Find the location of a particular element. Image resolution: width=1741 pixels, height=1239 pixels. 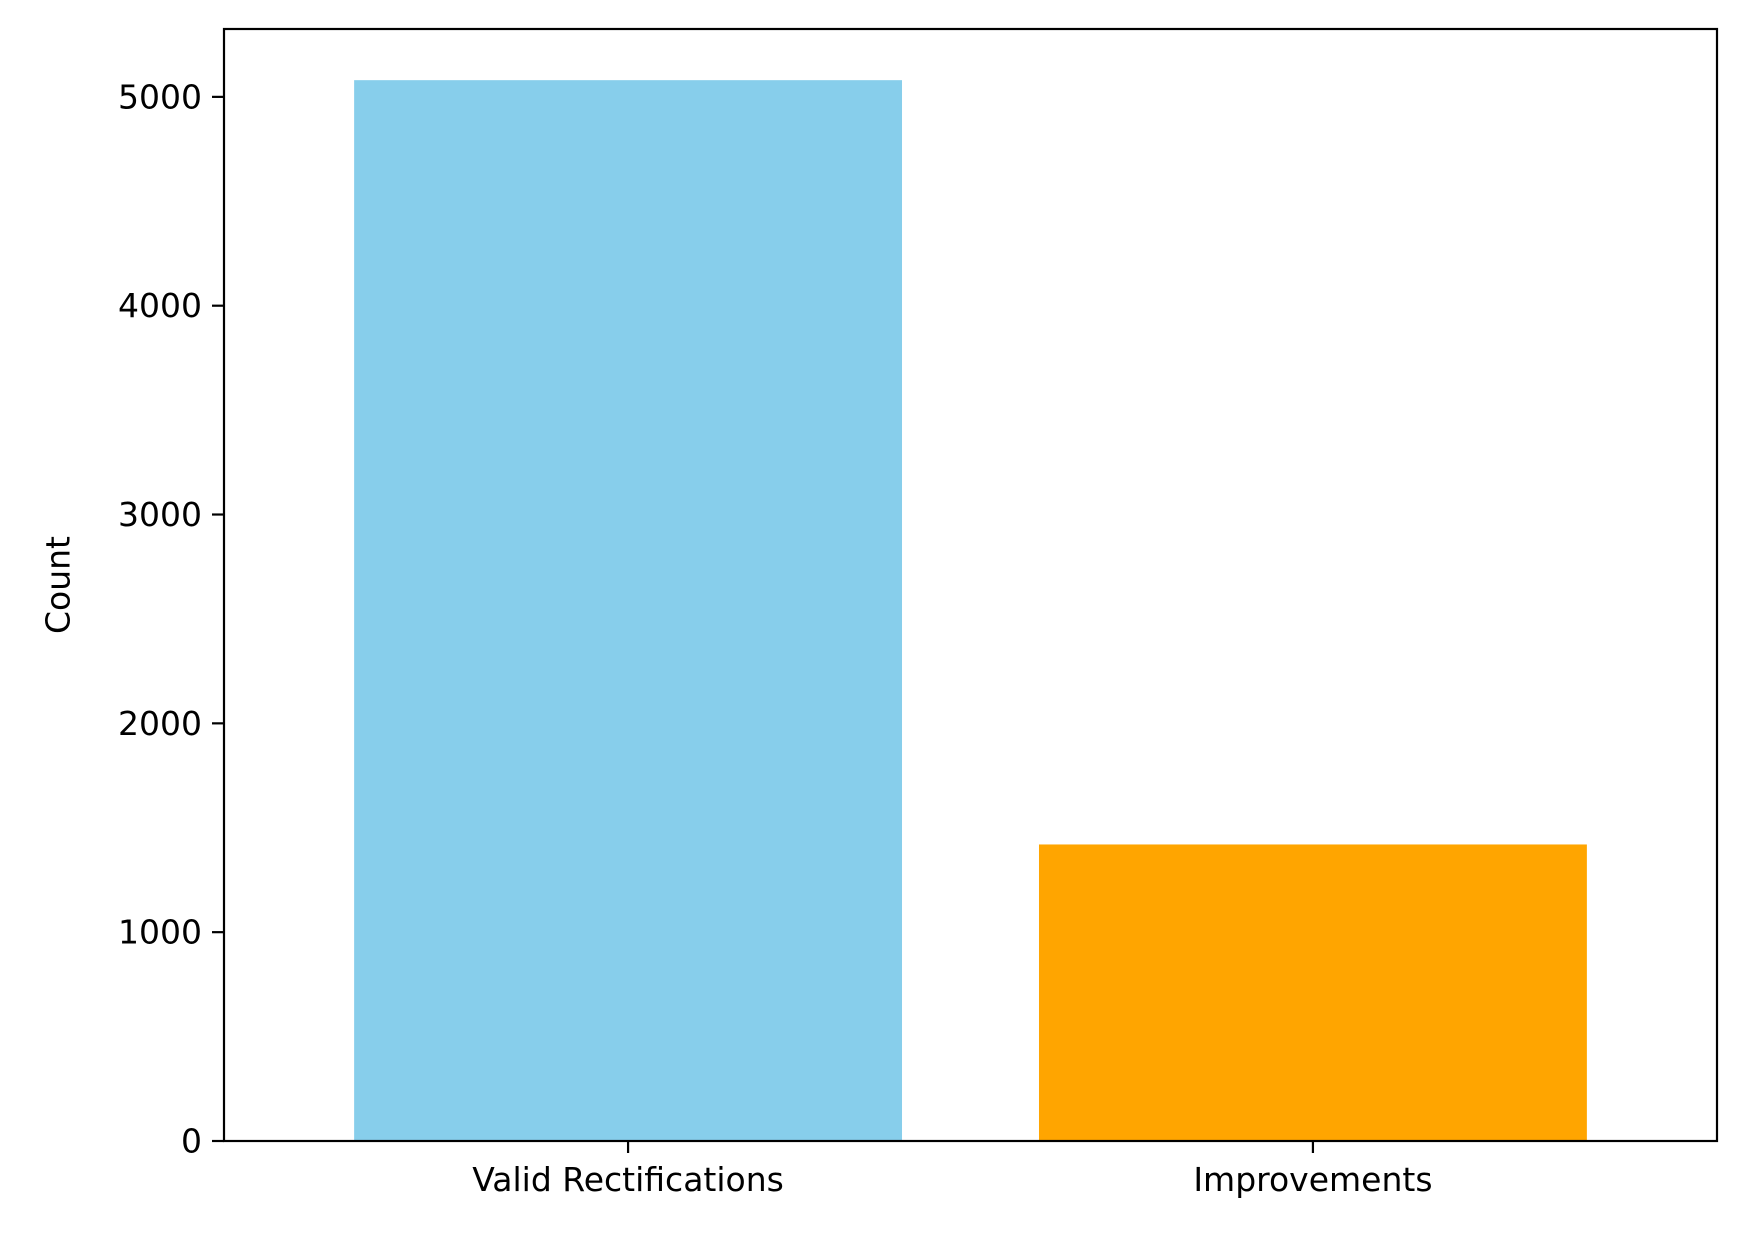

y-axis-label: Count is located at coordinates (58, 585).